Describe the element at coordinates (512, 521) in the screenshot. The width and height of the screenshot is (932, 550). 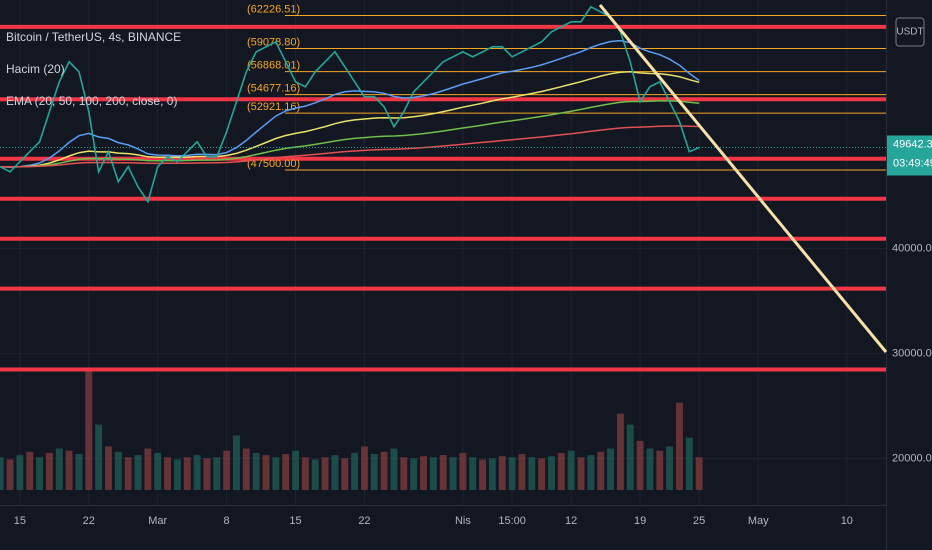
I see `x-tick-label: 15:00` at that location.